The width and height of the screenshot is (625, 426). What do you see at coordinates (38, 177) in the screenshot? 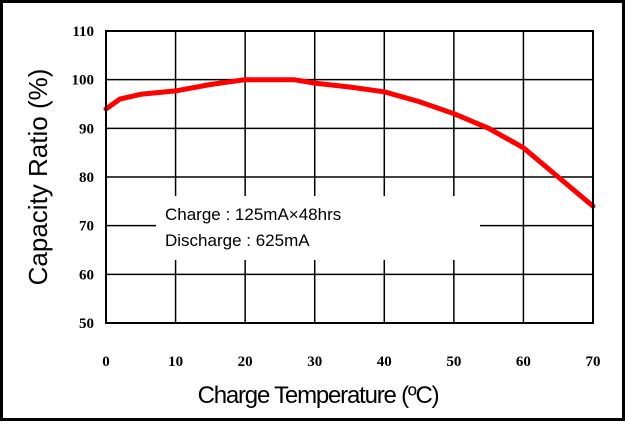
I see `y-axis-label: Capacity Ratio (%)` at bounding box center [38, 177].